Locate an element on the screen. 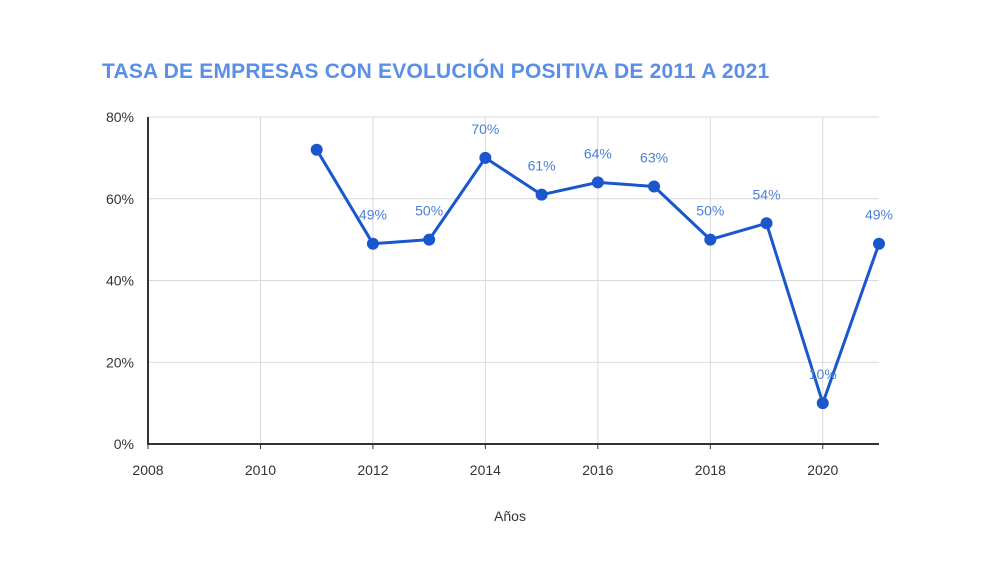 This screenshot has width=1000, height=567. y-tick-label: 60% is located at coordinates (120, 199).